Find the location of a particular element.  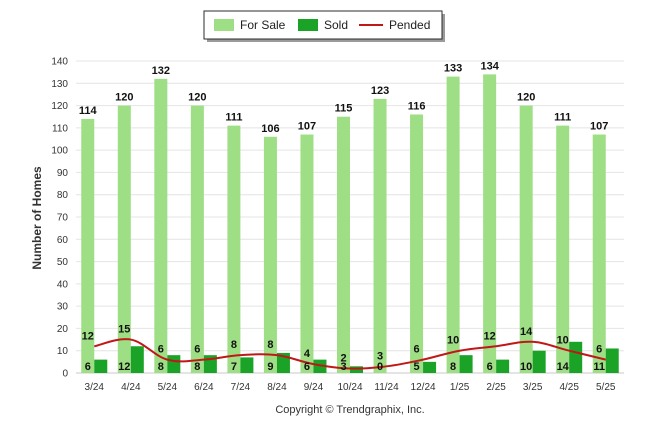

legend-box is located at coordinates (323, 25).